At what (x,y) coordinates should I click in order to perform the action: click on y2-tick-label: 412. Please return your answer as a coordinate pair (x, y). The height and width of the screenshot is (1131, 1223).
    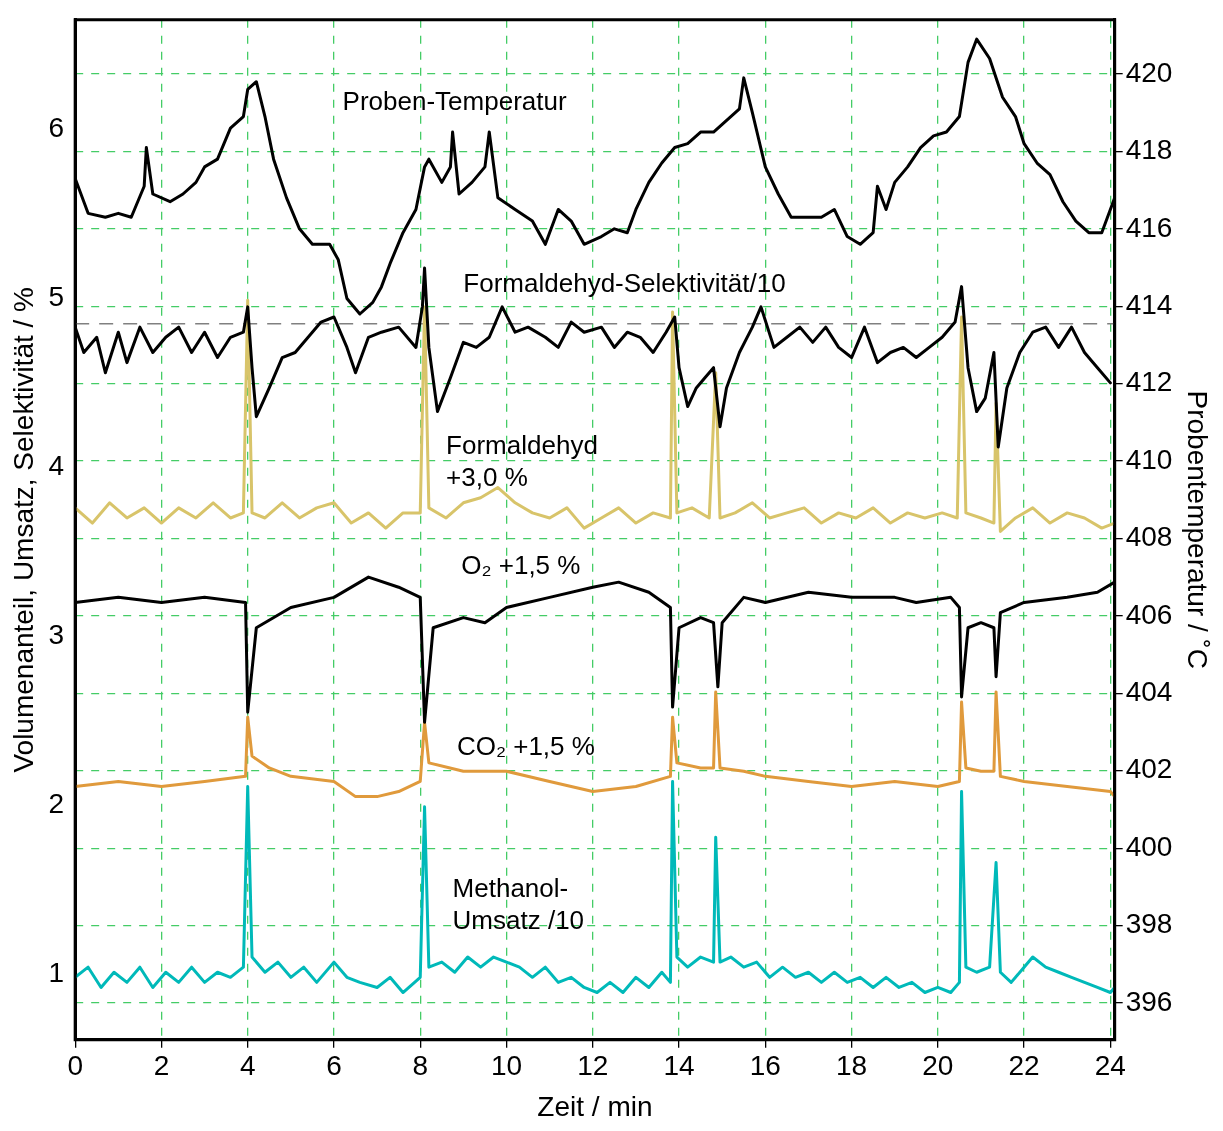
    Looking at the image, I should click on (1149, 382).